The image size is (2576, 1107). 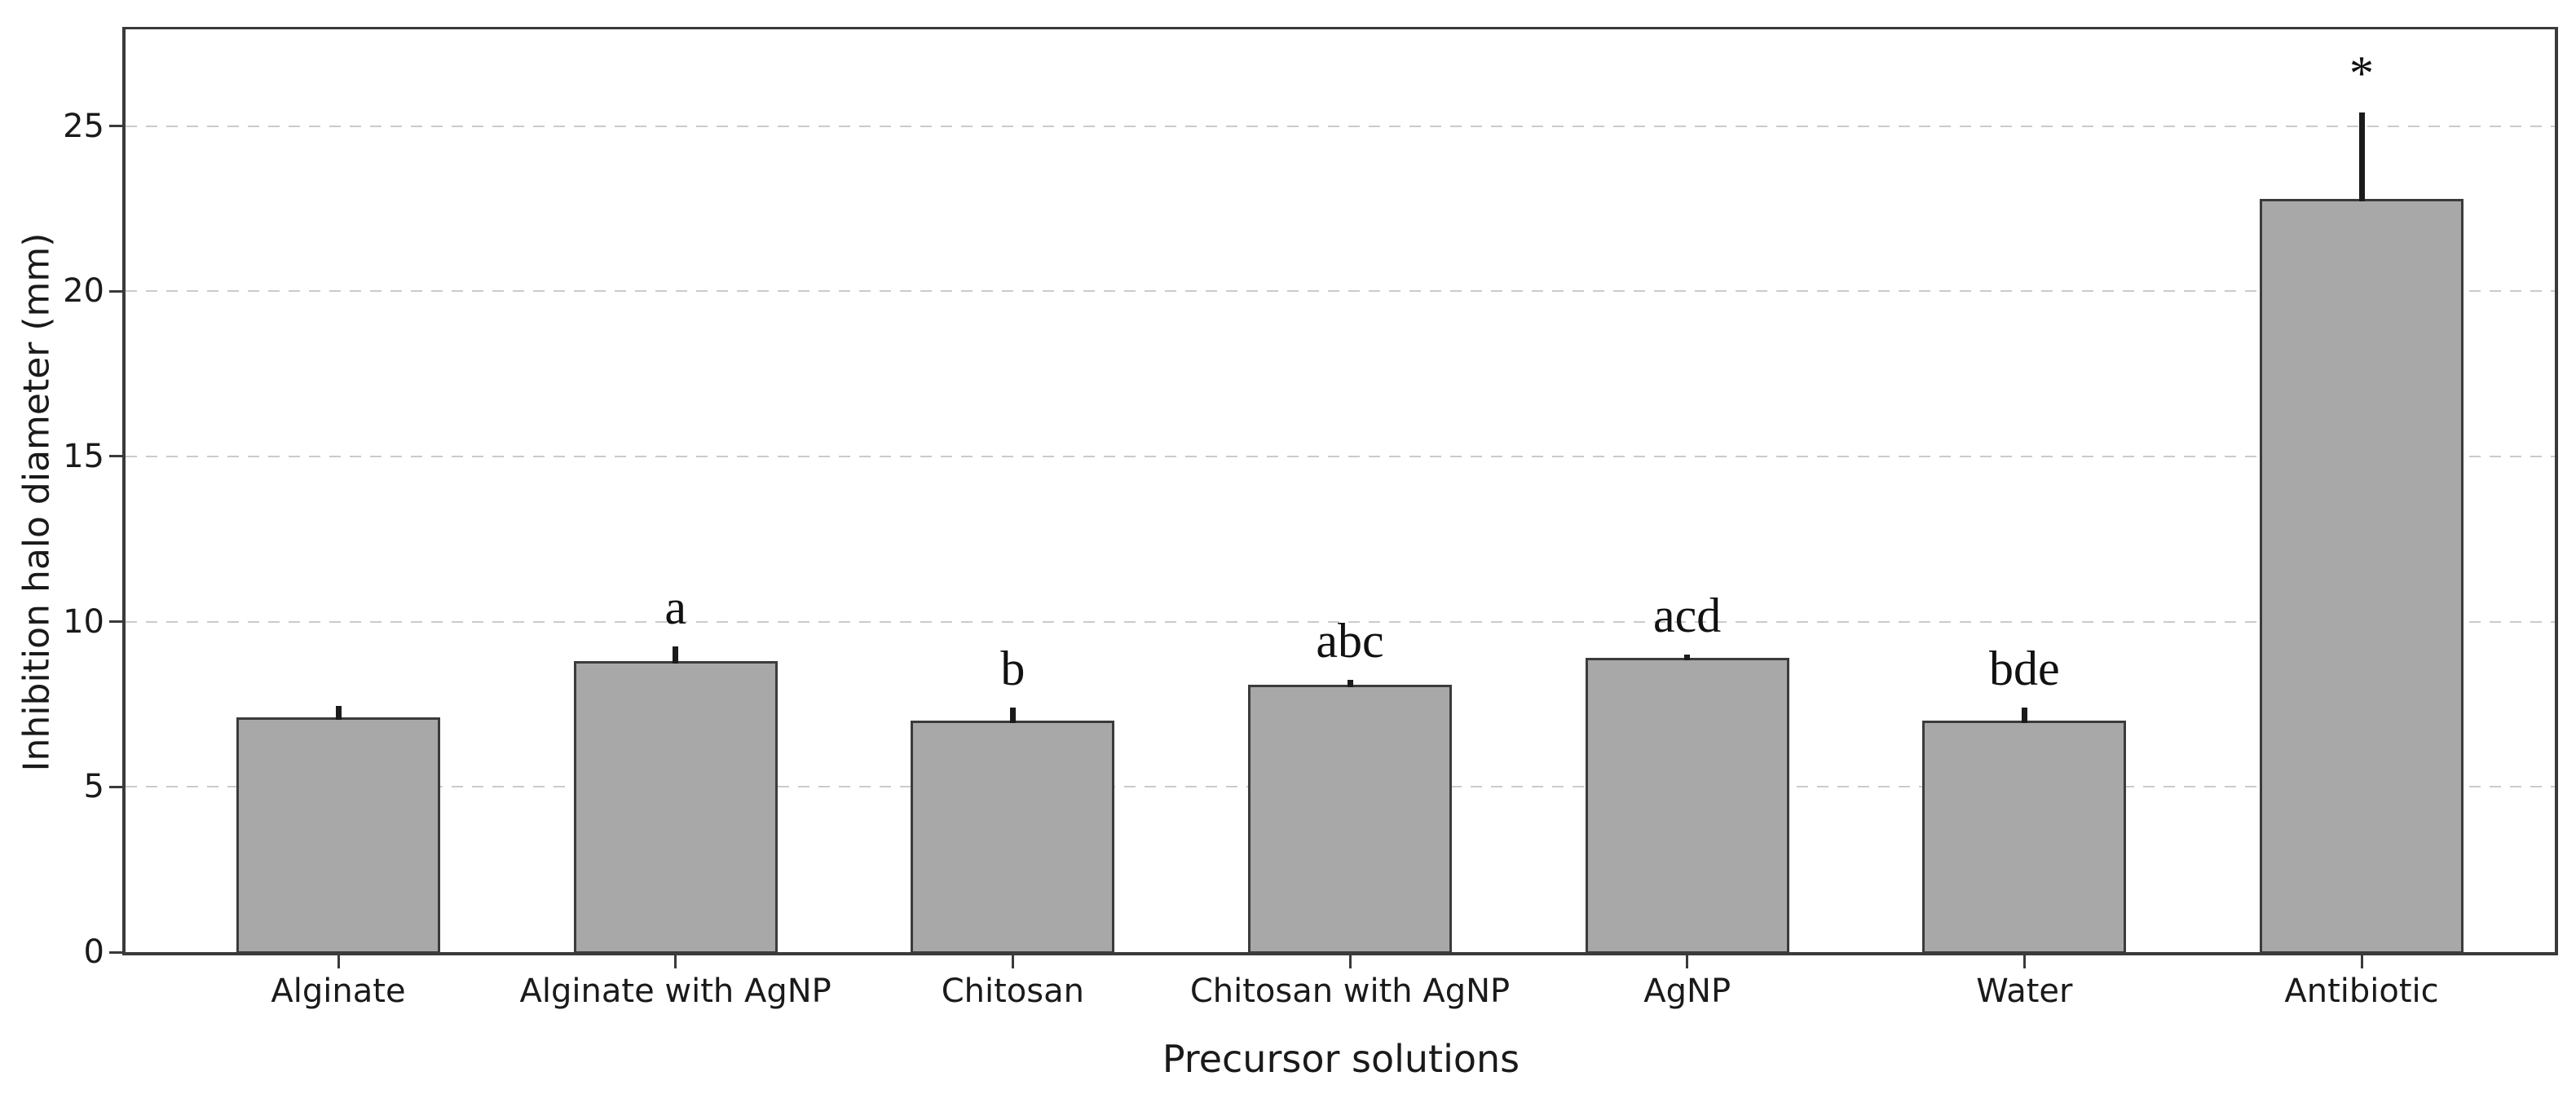 I want to click on x-tick-chitosan-with-agnp, so click(x=1350, y=961).